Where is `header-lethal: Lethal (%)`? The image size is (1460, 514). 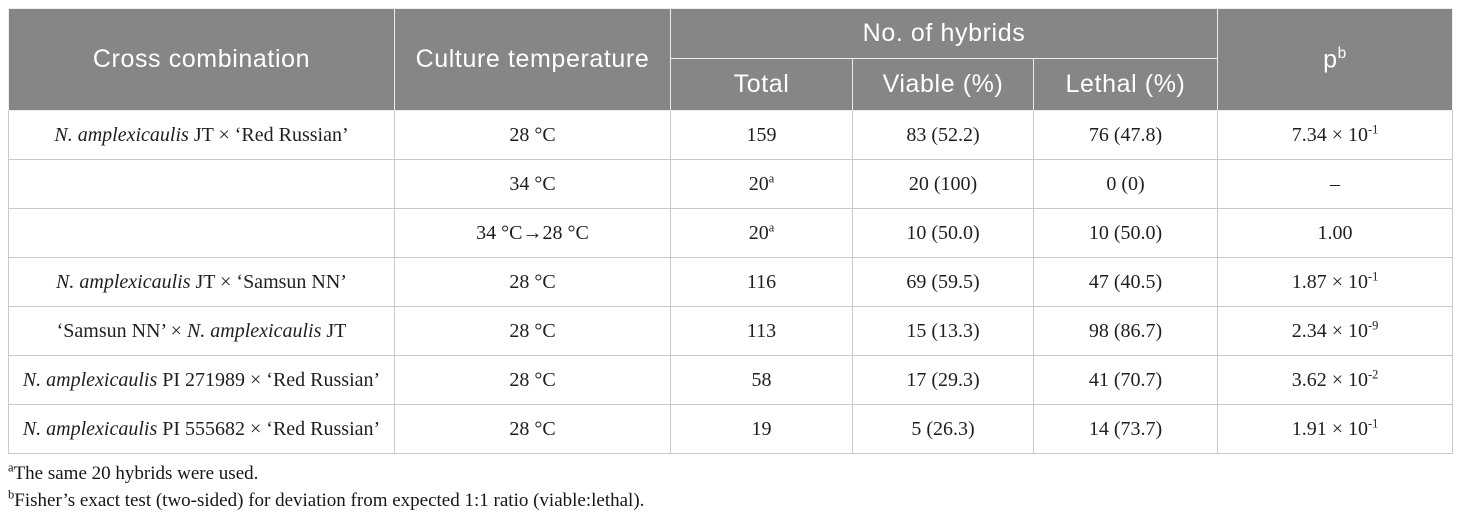 header-lethal: Lethal (%) is located at coordinates (1125, 84).